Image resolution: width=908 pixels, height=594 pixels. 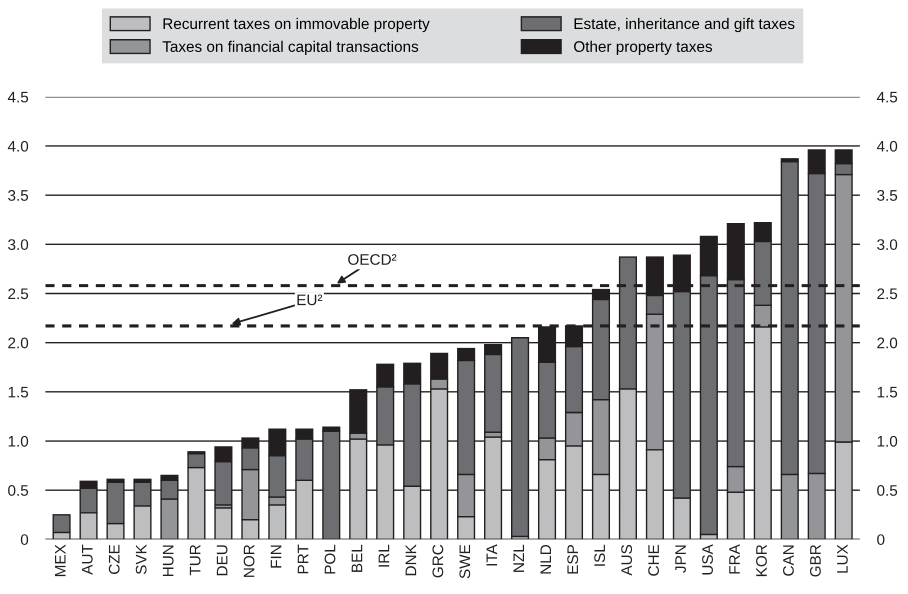 What do you see at coordinates (887, 343) in the screenshot?
I see `y2-tick-label: 2.0` at bounding box center [887, 343].